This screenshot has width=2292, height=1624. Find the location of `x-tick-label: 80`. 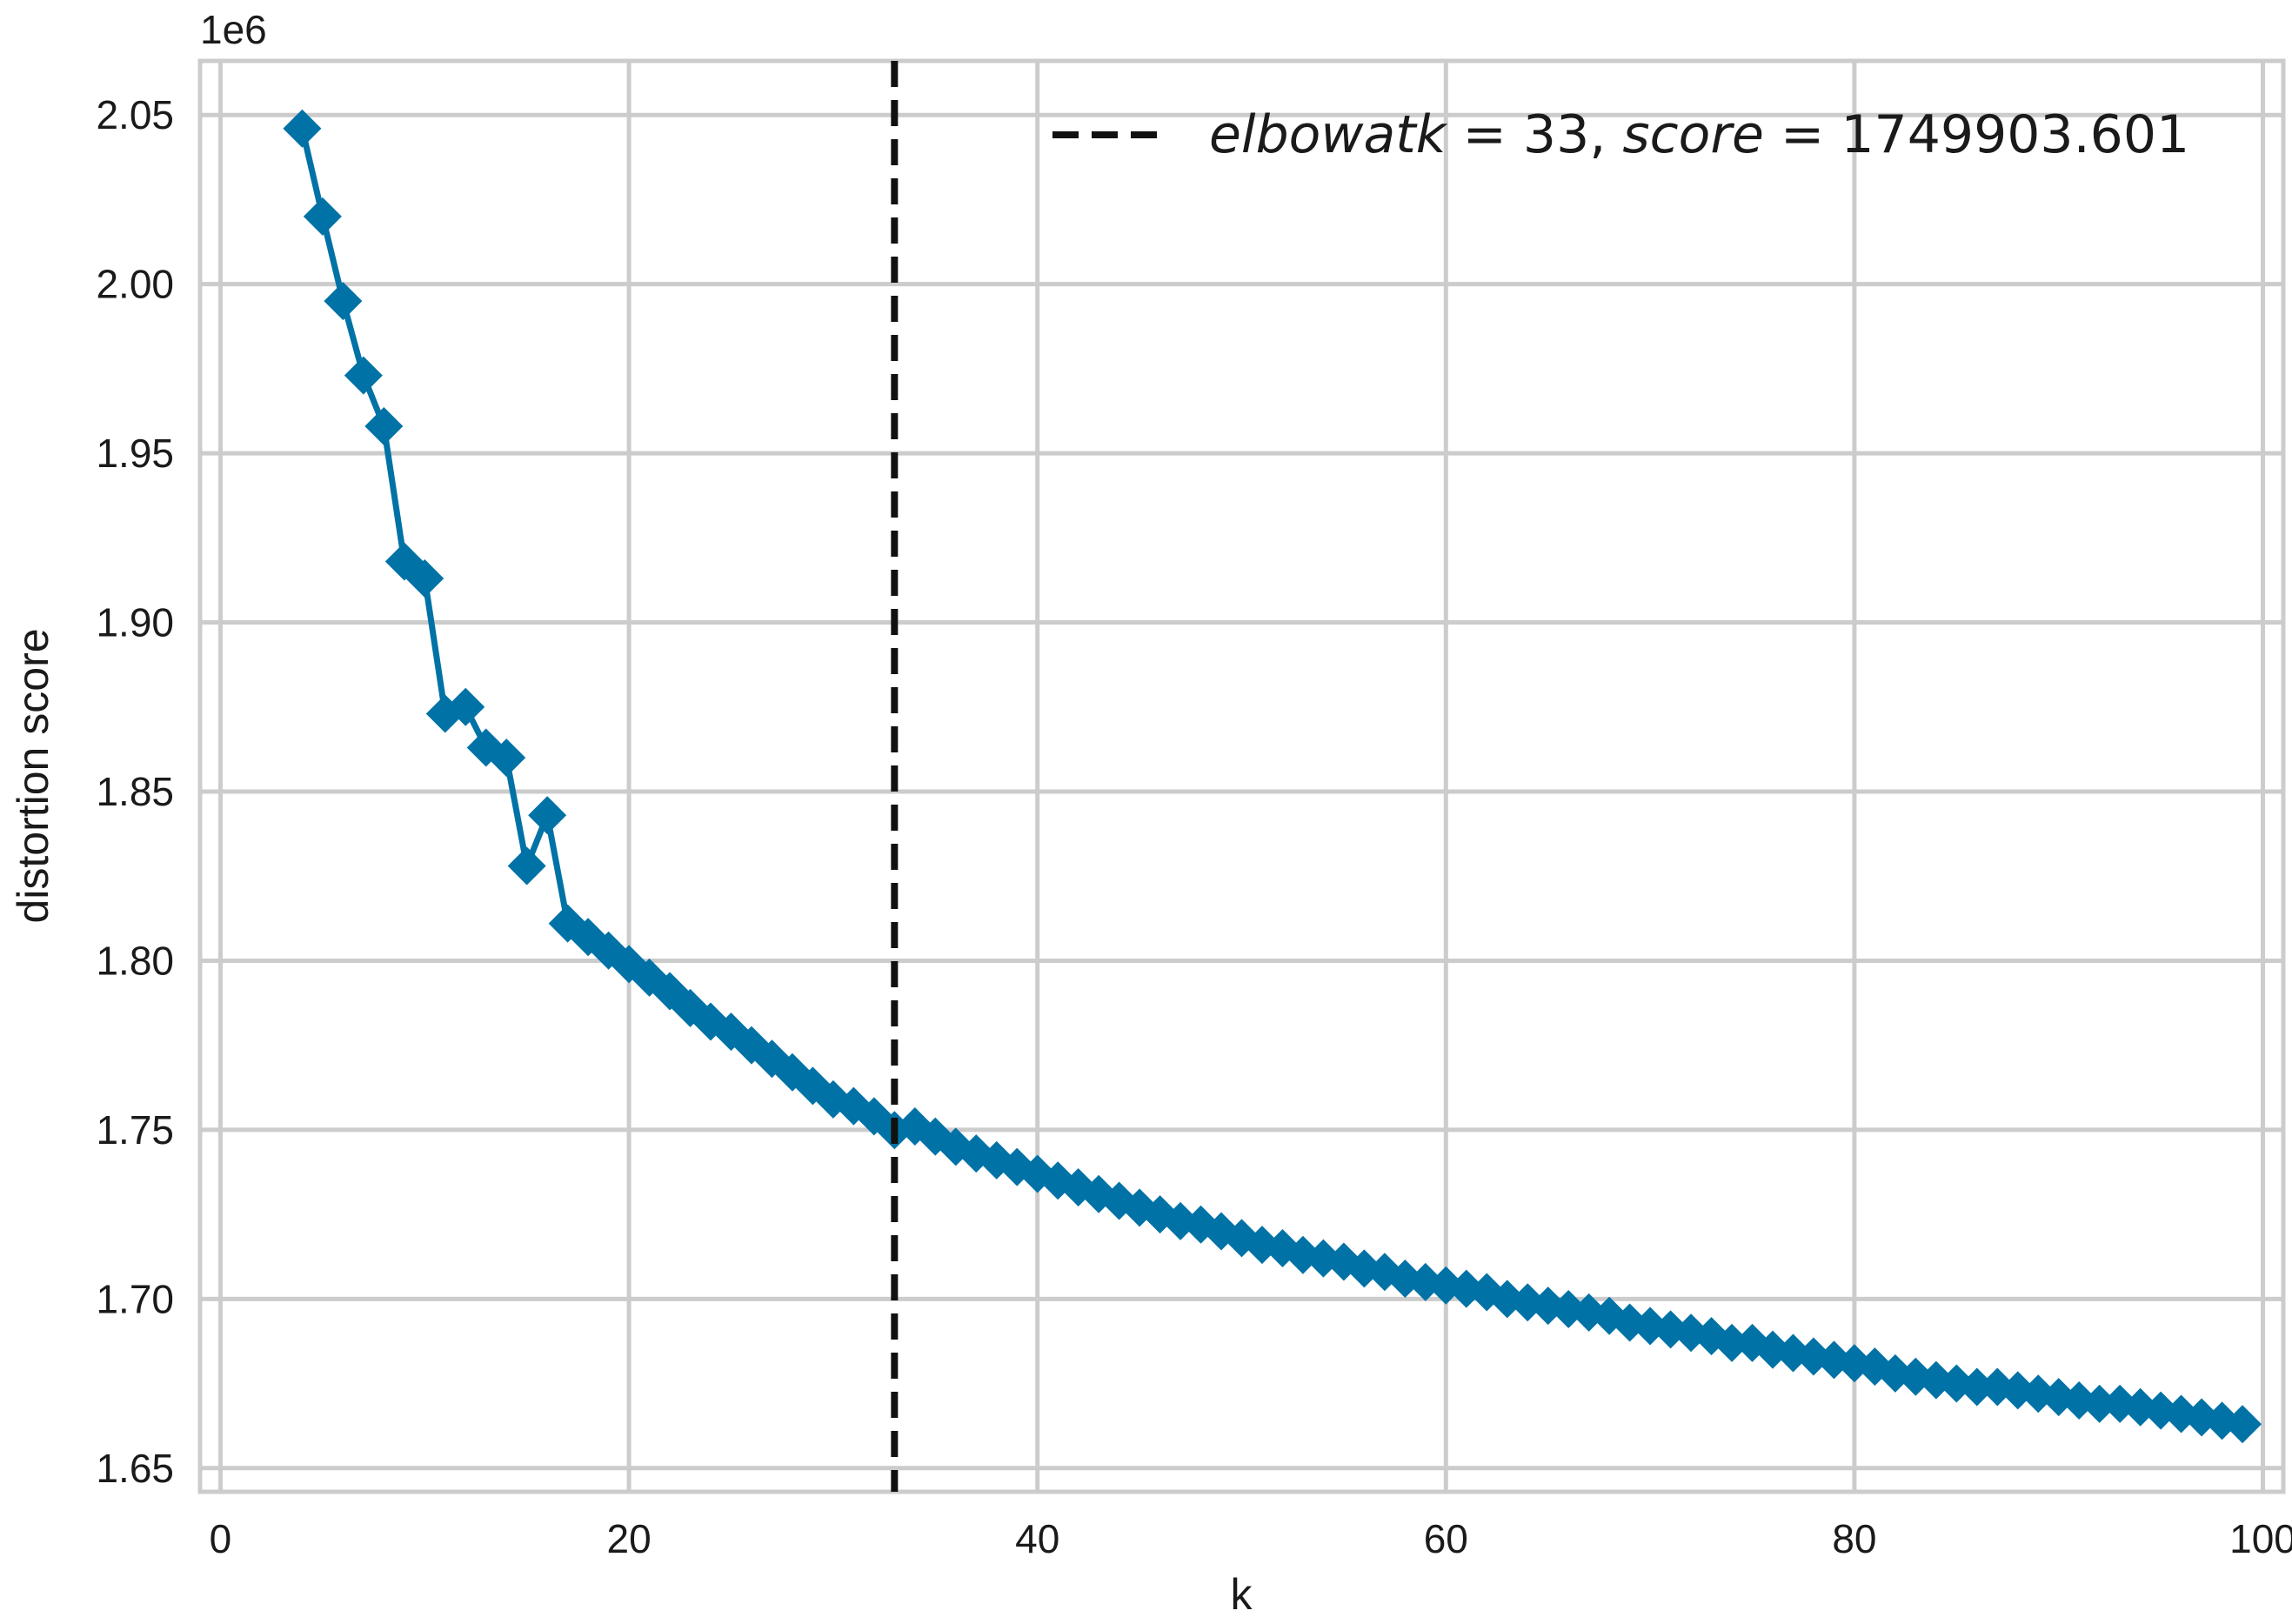

x-tick-label: 80 is located at coordinates (1854, 1539).